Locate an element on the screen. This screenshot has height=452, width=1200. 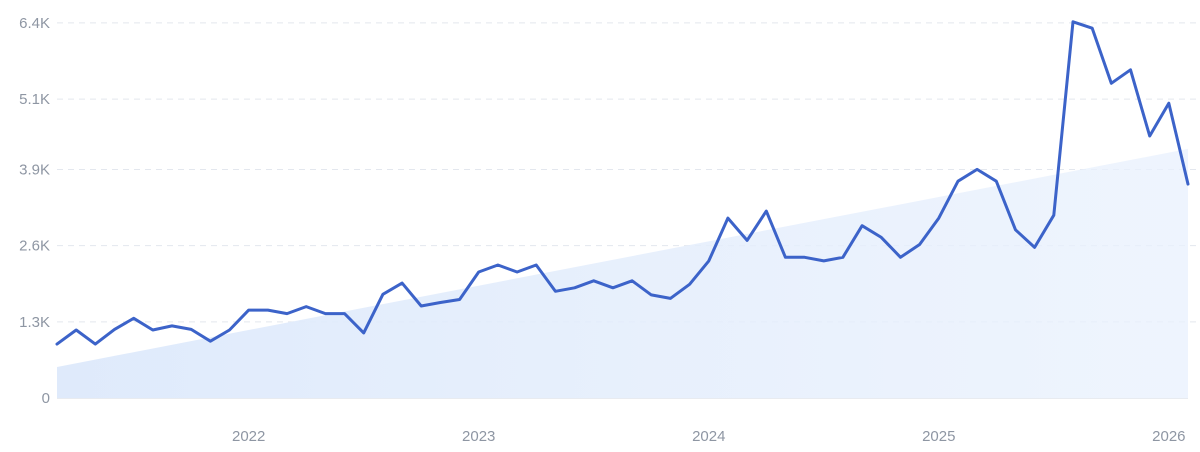
x-axis: 2022 2023 2024 2025 2026 is located at coordinates (709, 436).